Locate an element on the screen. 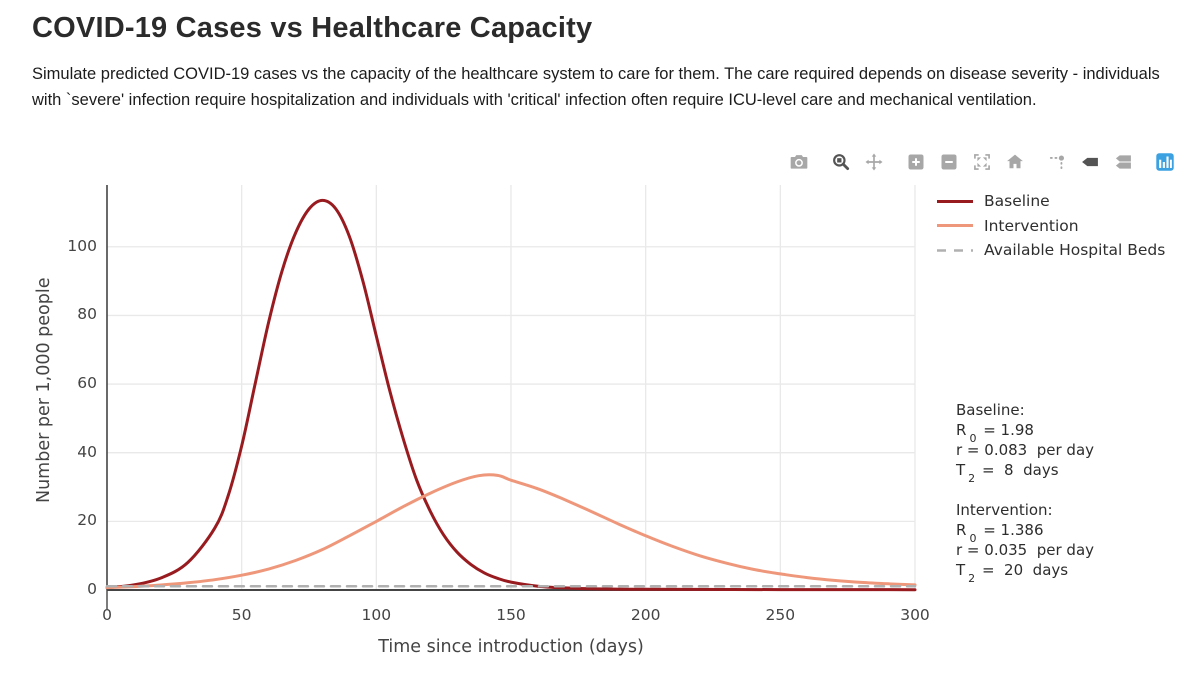 The image size is (1200, 673). modebar-group-dragmode is located at coordinates (852, 164).